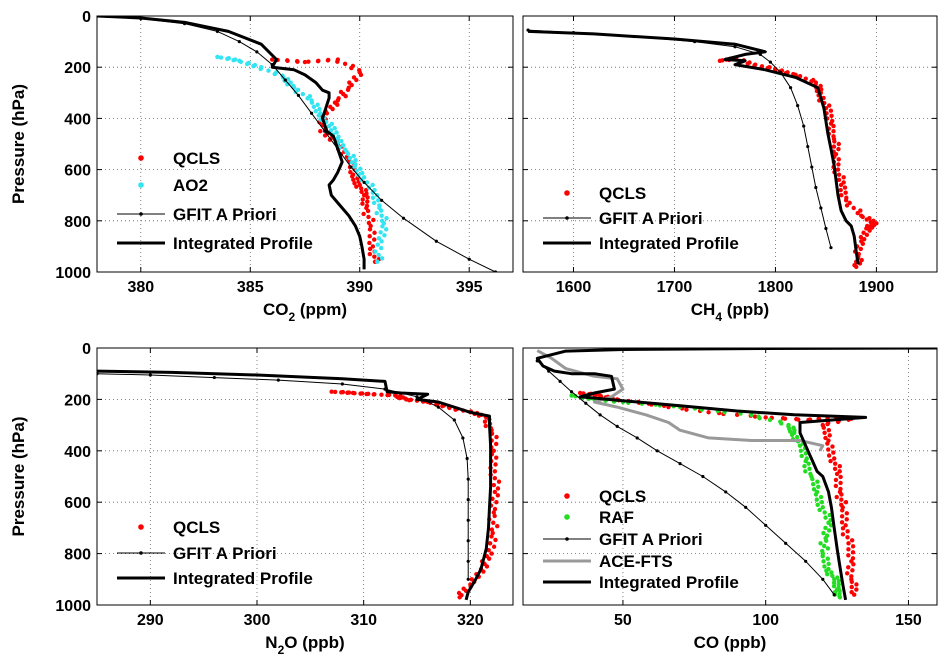  What do you see at coordinates (877, 287) in the screenshot?
I see `x-tick-label: 1900` at bounding box center [877, 287].